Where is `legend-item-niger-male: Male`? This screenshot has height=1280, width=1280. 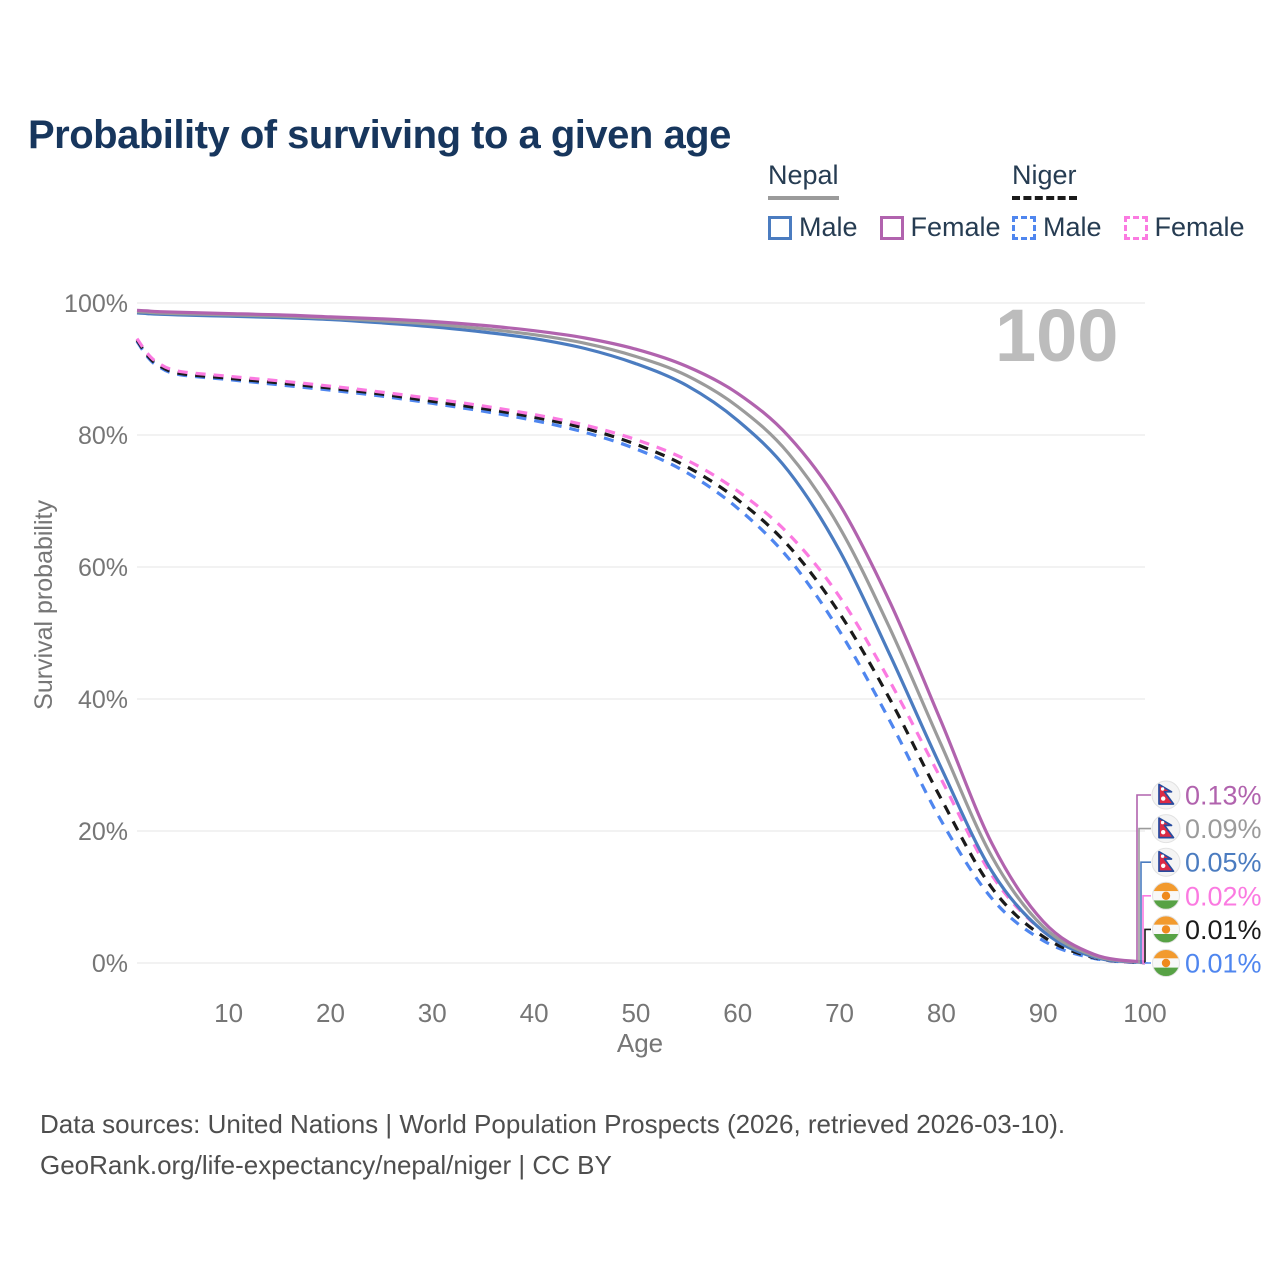 legend-item-niger-male: Male is located at coordinates (1057, 227).